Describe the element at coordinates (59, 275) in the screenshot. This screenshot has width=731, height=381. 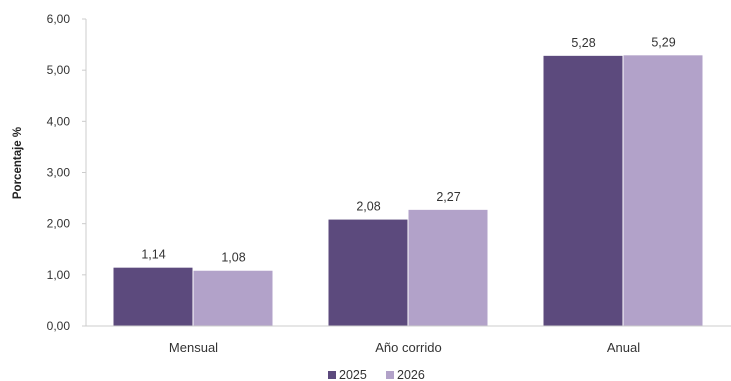
I see `y-tick-label: 1,00` at that location.